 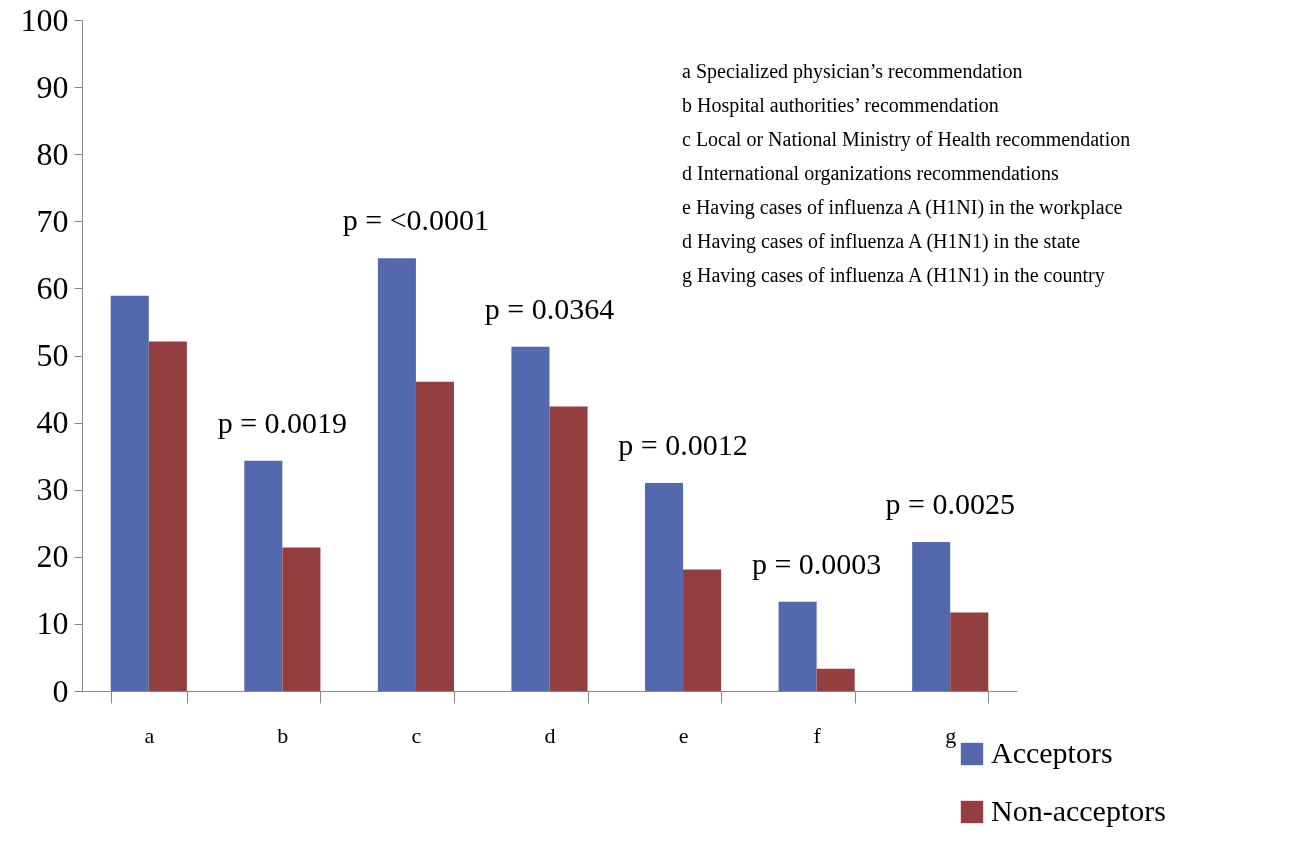 I want to click on legend-label: Non-acceptors, so click(x=1078, y=810).